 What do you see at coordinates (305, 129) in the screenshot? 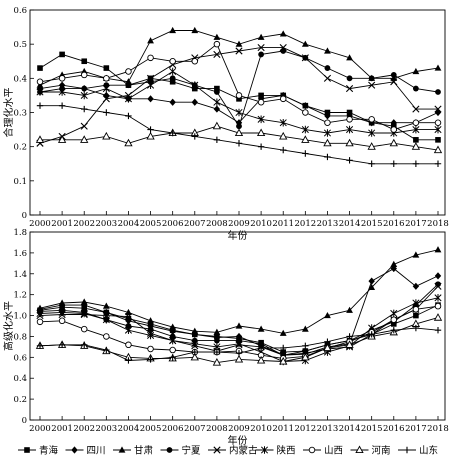
I see `top-point-陕西-2012` at bounding box center [305, 129].